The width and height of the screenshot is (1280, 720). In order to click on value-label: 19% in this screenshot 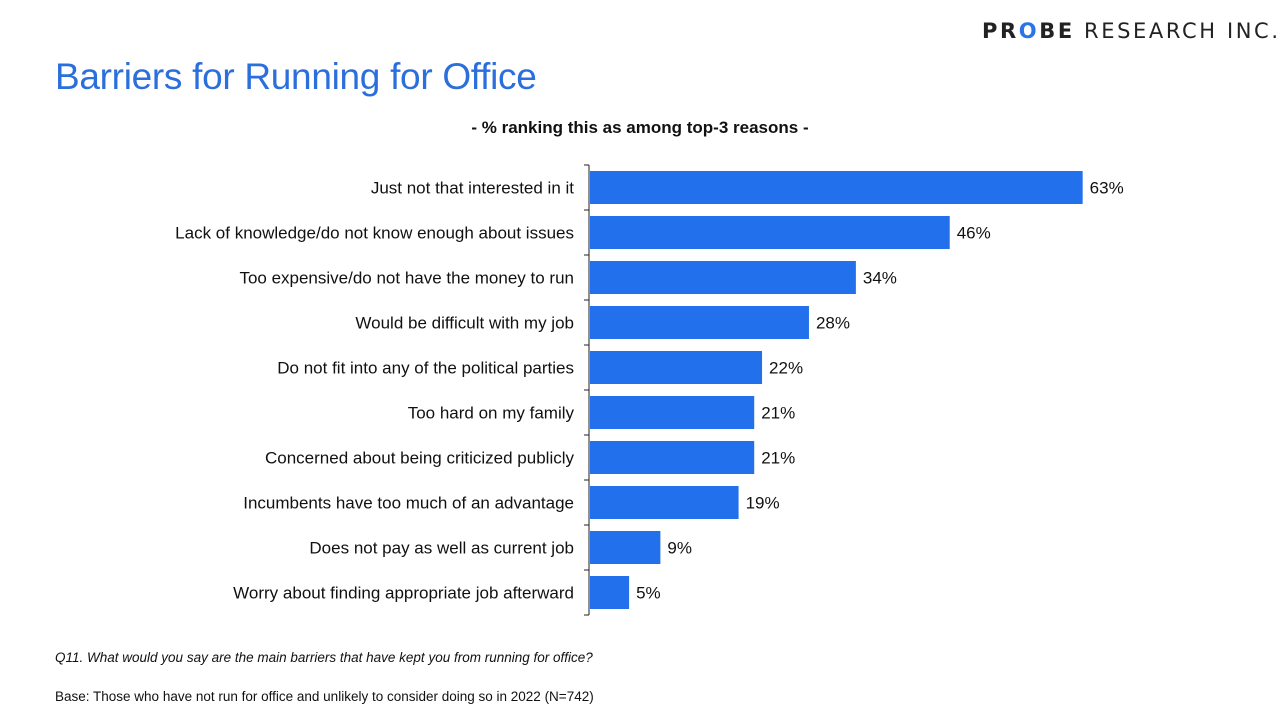, I will do `click(763, 503)`.